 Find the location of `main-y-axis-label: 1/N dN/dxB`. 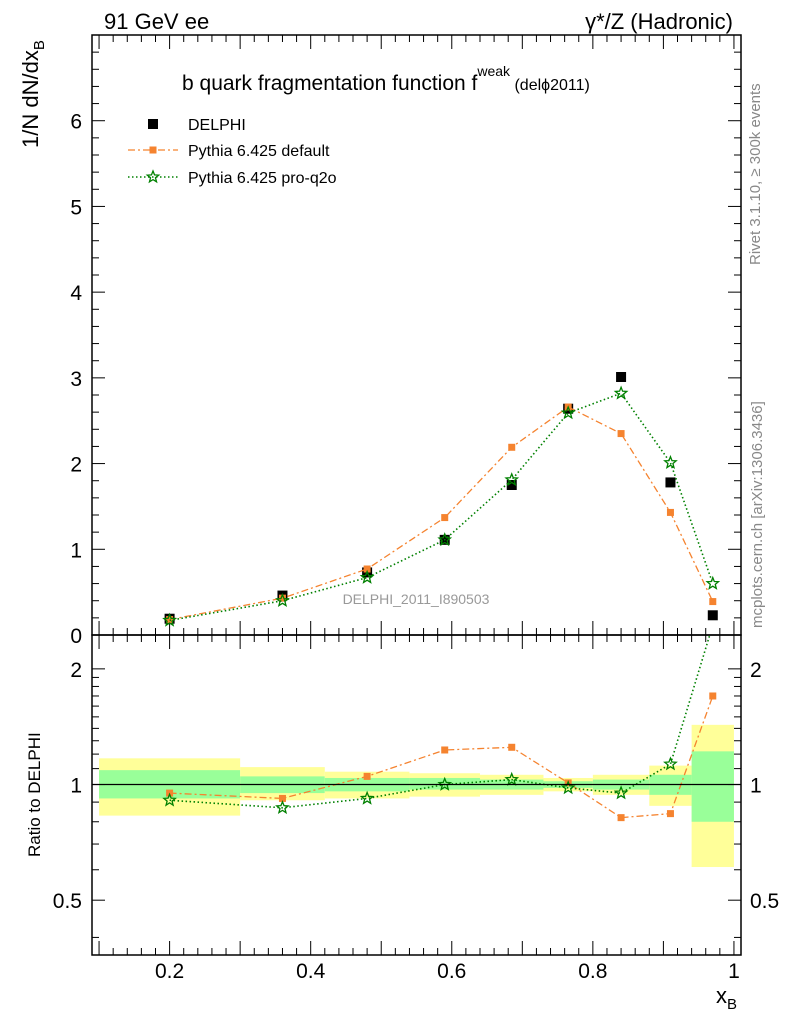

main-y-axis-label: 1/N dN/dxB is located at coordinates (33, 94).